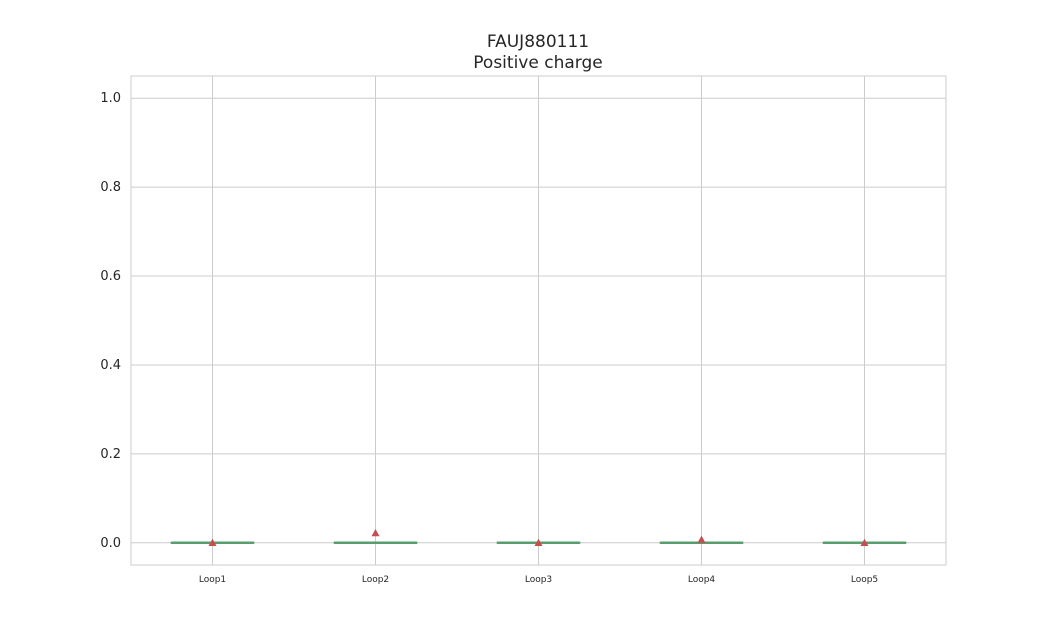 The image size is (1050, 635). I want to click on x-tick-label: Loop2, so click(375, 580).